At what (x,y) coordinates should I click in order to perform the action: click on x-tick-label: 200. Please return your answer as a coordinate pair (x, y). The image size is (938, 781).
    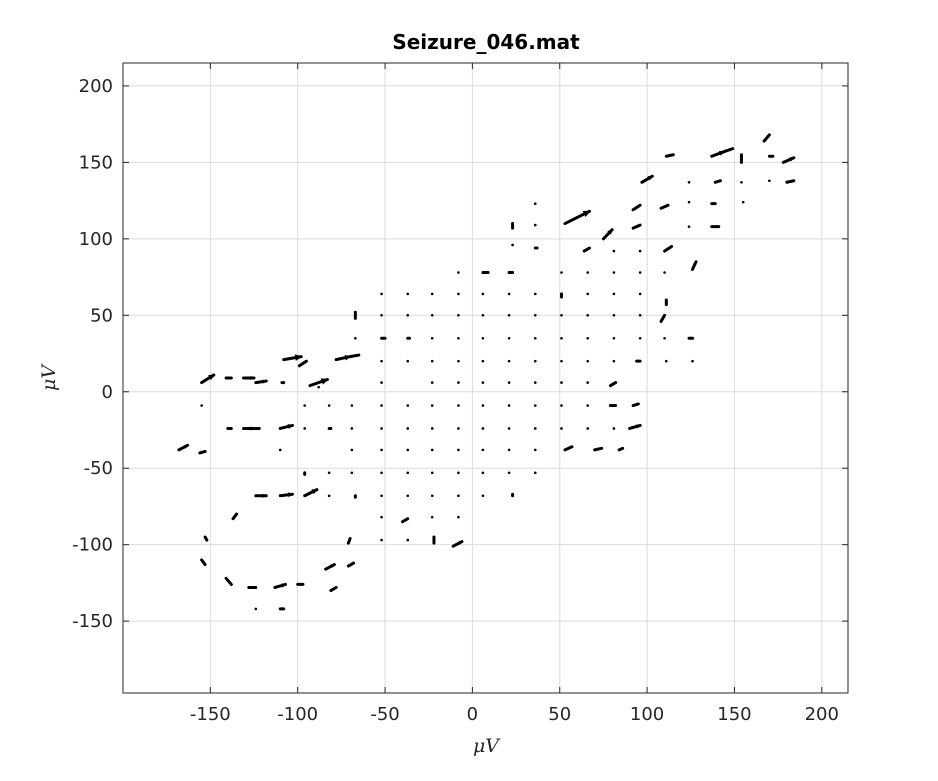
    Looking at the image, I should click on (822, 714).